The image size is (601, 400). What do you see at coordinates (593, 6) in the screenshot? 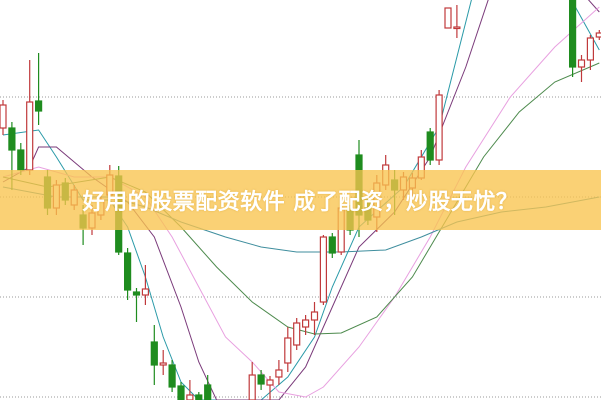
I see `moving-average-line` at bounding box center [593, 6].